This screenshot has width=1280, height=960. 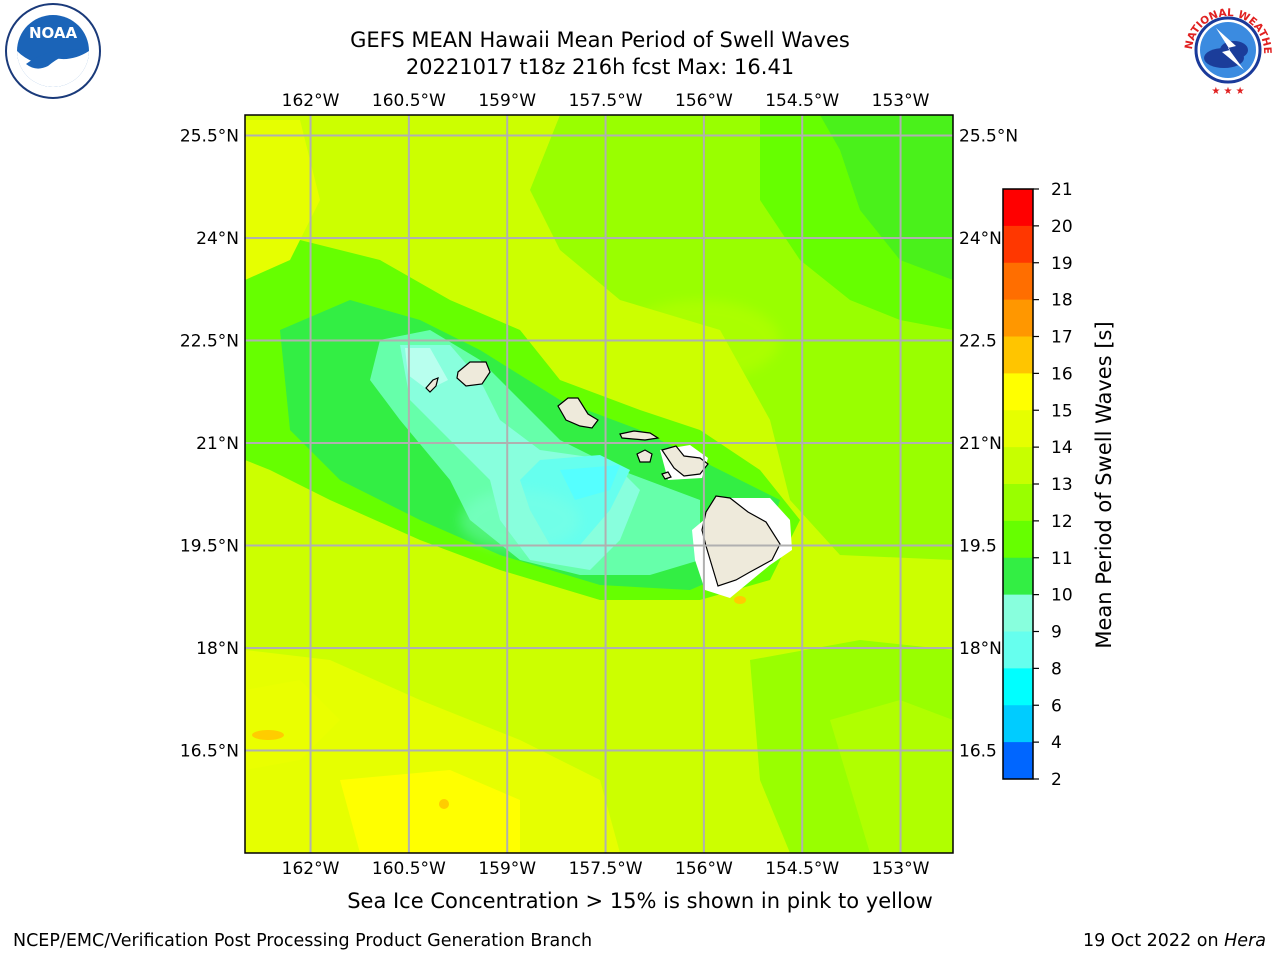 I want to click on lat-tick-label: 24°N, so click(x=217, y=239).